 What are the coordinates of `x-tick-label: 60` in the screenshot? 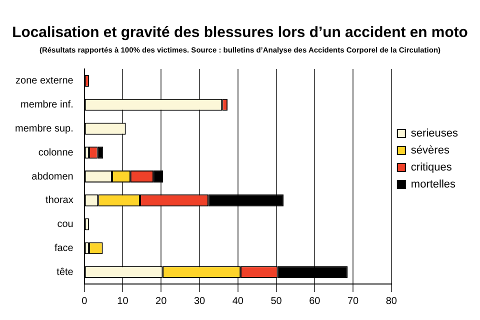 It's located at (315, 301).